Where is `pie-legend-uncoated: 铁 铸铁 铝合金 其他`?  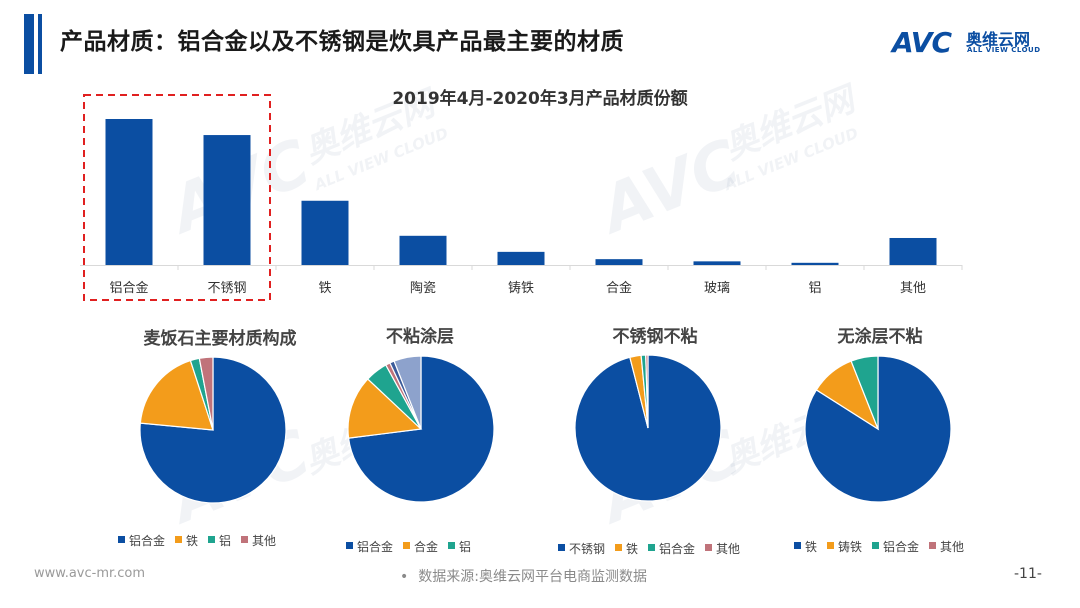 pie-legend-uncoated: 铁 铸铁 铝合金 其他 is located at coordinates (884, 546).